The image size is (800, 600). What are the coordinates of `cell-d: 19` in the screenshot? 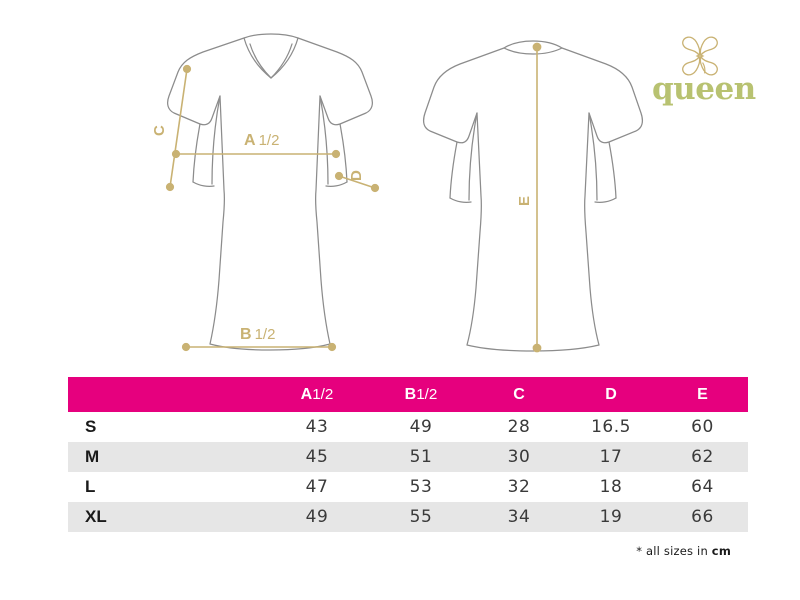 It's located at (611, 517).